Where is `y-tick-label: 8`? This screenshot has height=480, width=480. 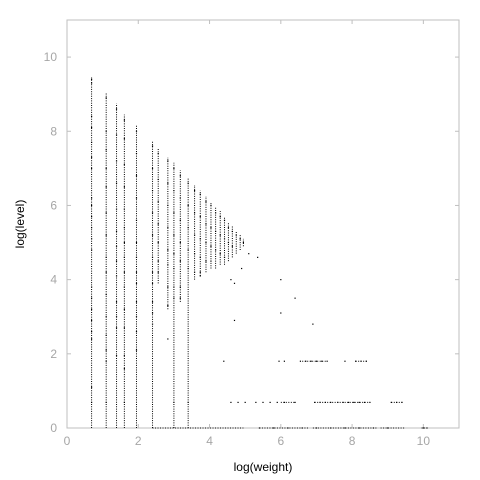 y-tick-label: 8 is located at coordinates (53, 131).